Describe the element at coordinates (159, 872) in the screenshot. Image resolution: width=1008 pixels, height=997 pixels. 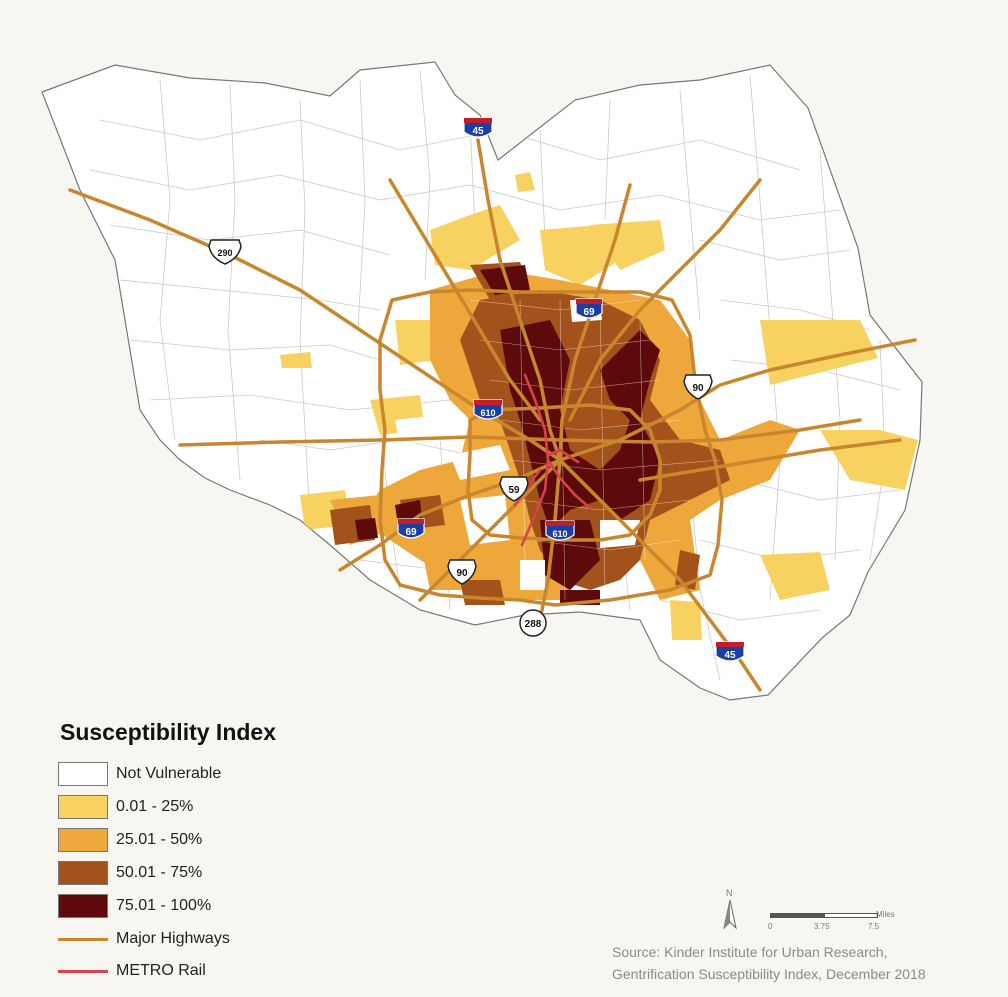
I see `legend-label: 50.01 - 75%` at that location.